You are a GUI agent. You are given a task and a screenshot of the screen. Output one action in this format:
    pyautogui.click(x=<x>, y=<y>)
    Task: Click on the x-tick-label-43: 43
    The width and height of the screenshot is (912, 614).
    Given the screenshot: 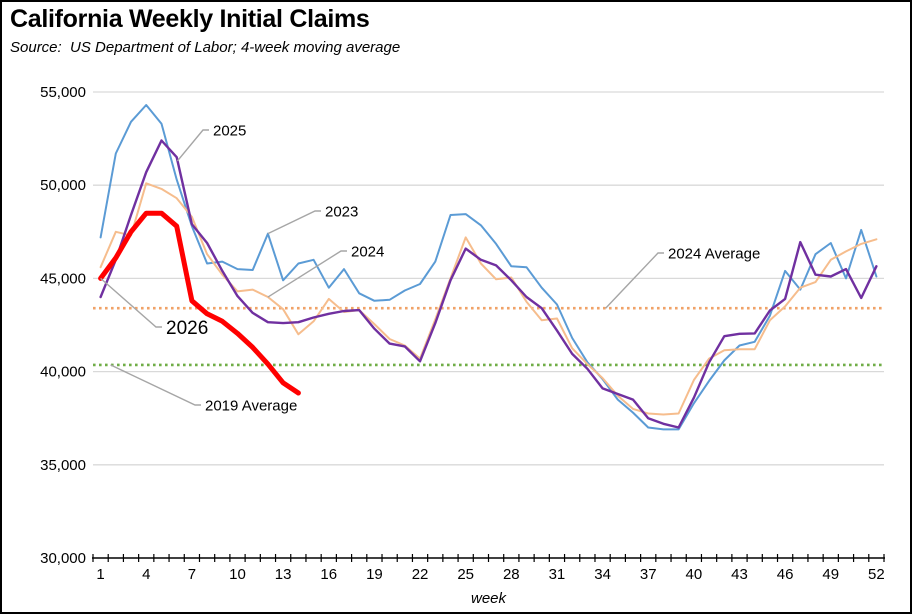 What is the action you would take?
    pyautogui.click(x=739, y=574)
    